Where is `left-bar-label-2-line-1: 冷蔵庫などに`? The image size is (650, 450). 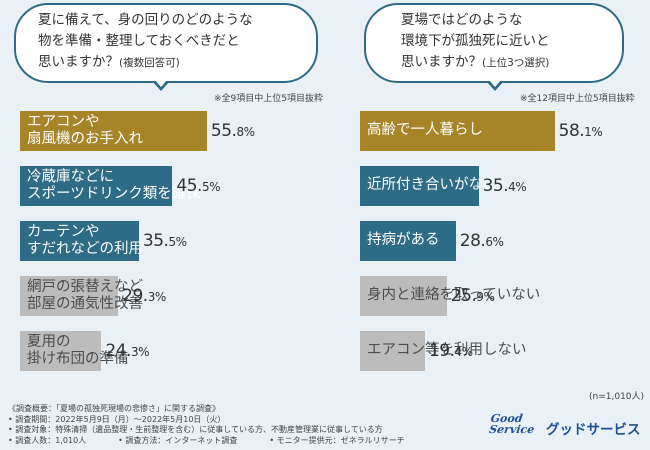 left-bar-label-2-line-1: 冷蔵庫などに is located at coordinates (70, 177).